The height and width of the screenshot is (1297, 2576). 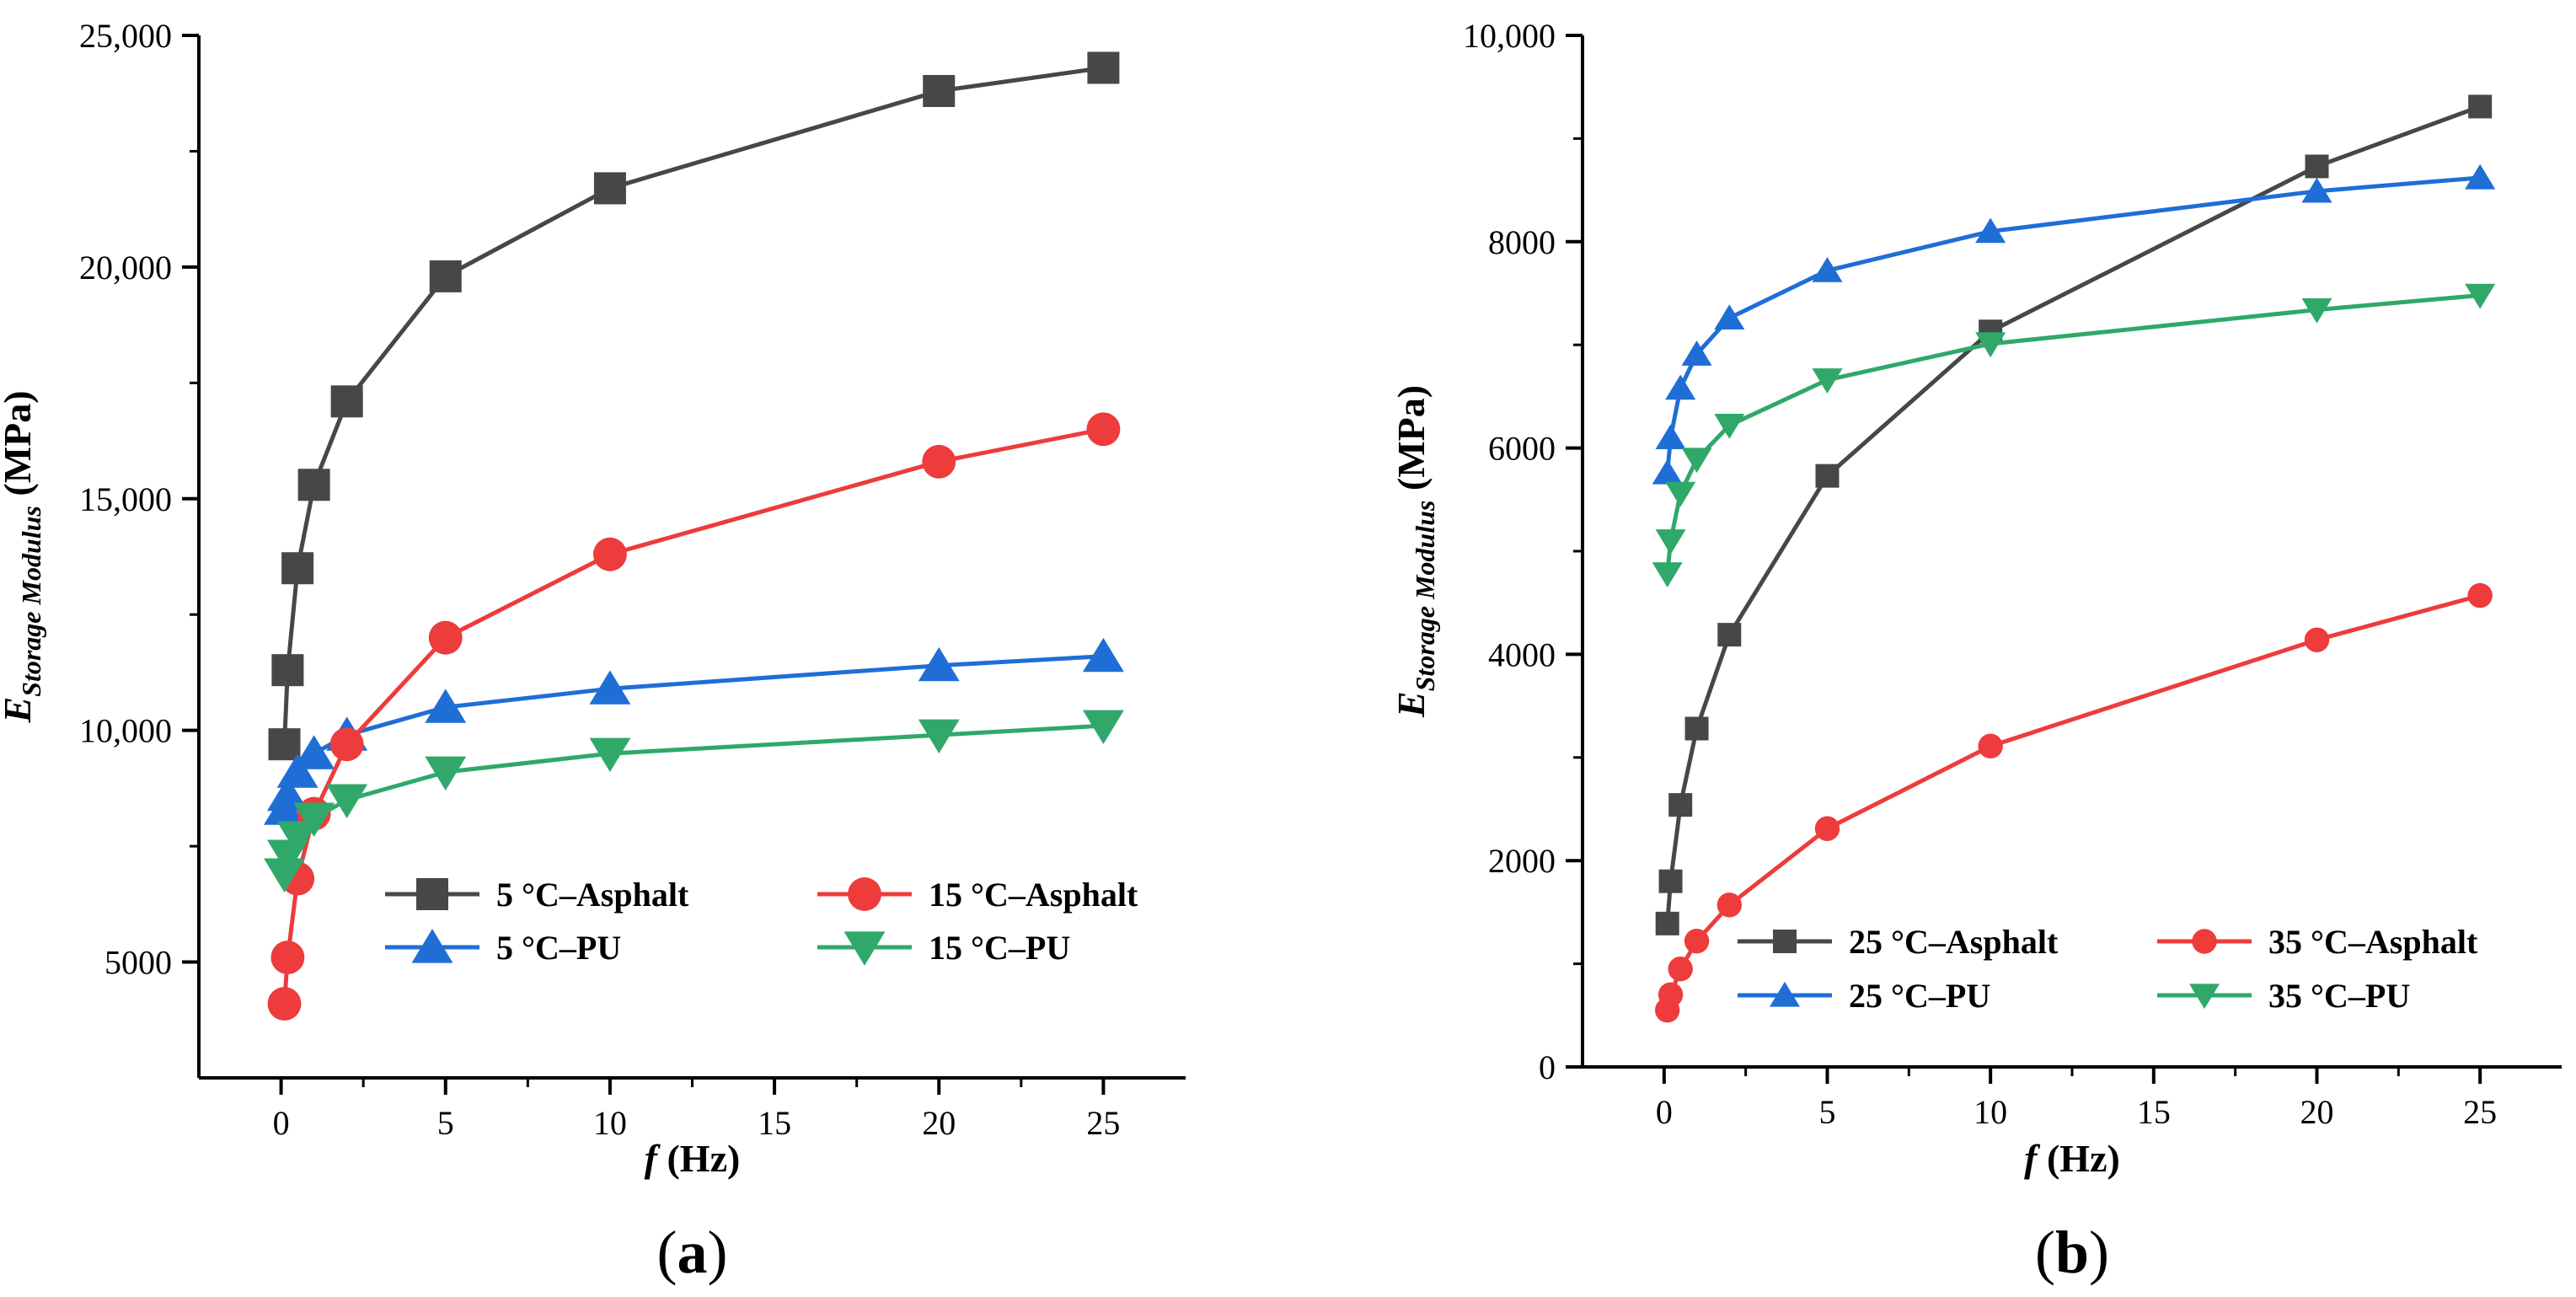 I want to click on legend-label: 15 °C–Asphalt, so click(x=1033, y=895).